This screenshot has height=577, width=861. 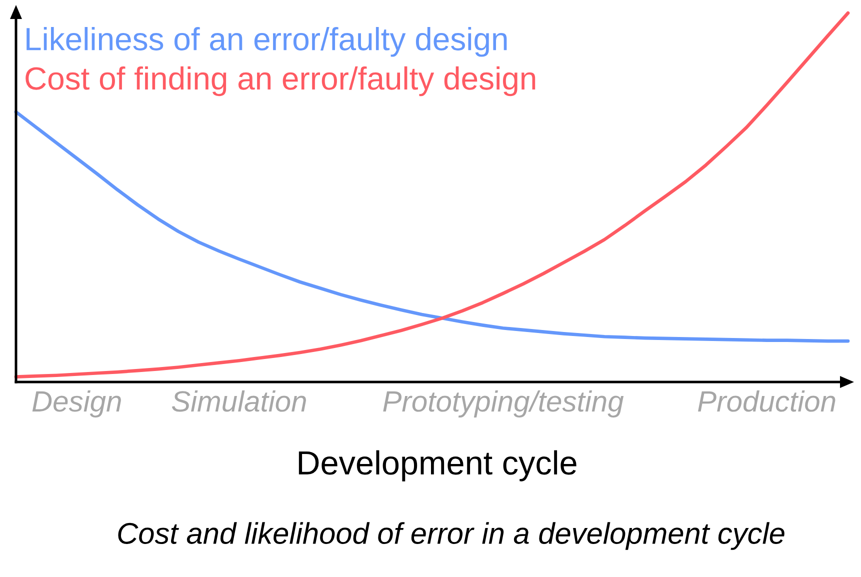 What do you see at coordinates (266, 42) in the screenshot?
I see `series-label: Likeliness of an error/faulty design` at bounding box center [266, 42].